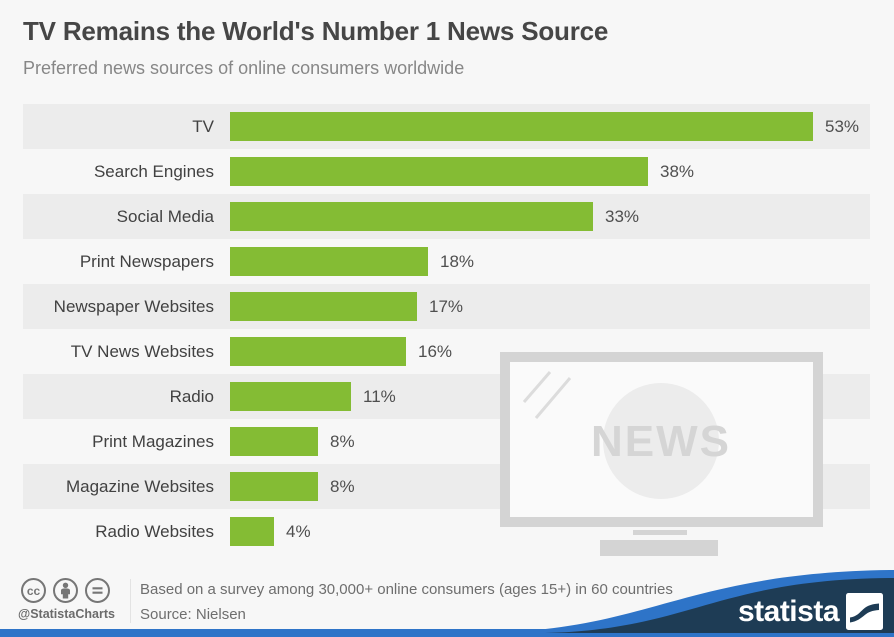 The height and width of the screenshot is (637, 894). I want to click on category-label: Radio, so click(191, 396).